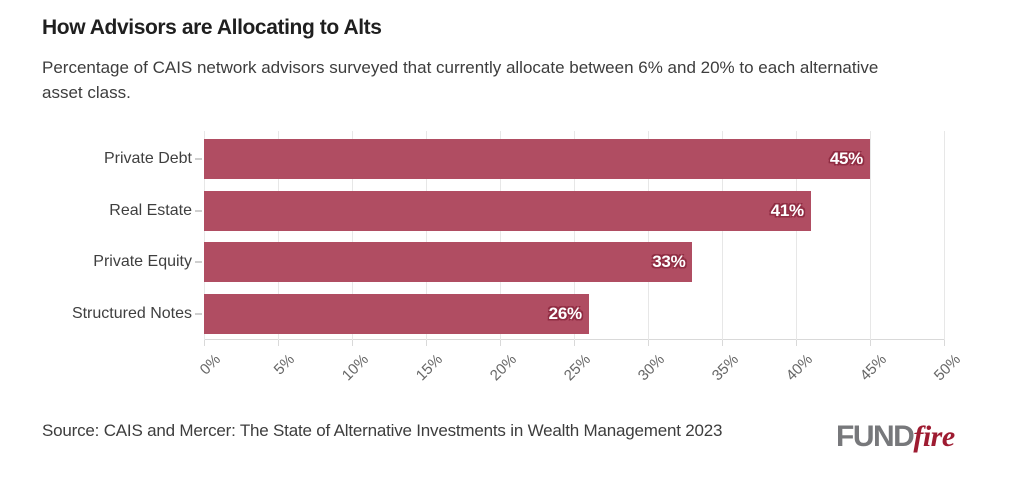 The height and width of the screenshot is (488, 1024). Describe the element at coordinates (396, 314) in the screenshot. I see `bar: 26%` at that location.